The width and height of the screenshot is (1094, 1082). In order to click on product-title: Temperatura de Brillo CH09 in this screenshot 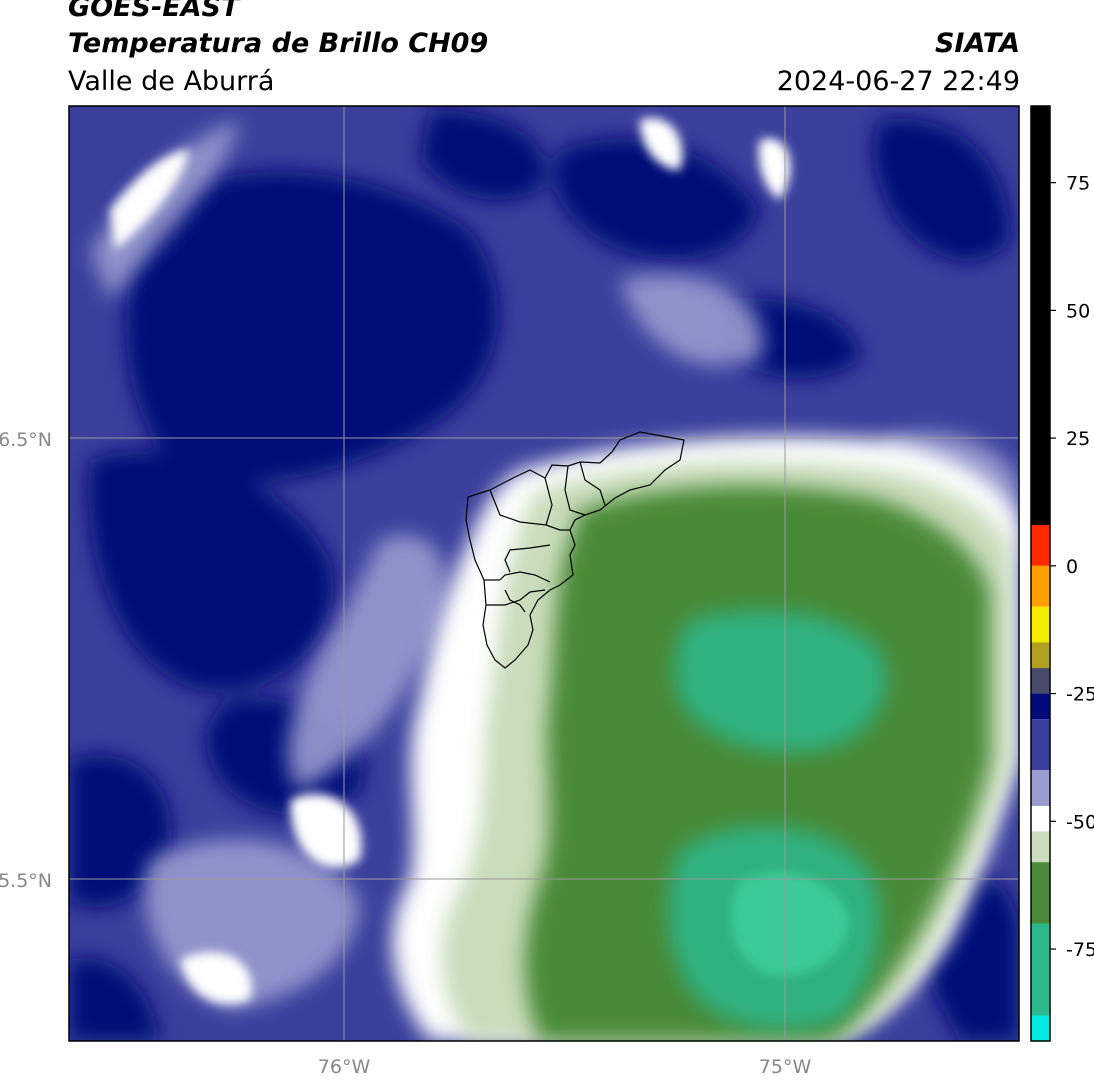, I will do `click(278, 43)`.